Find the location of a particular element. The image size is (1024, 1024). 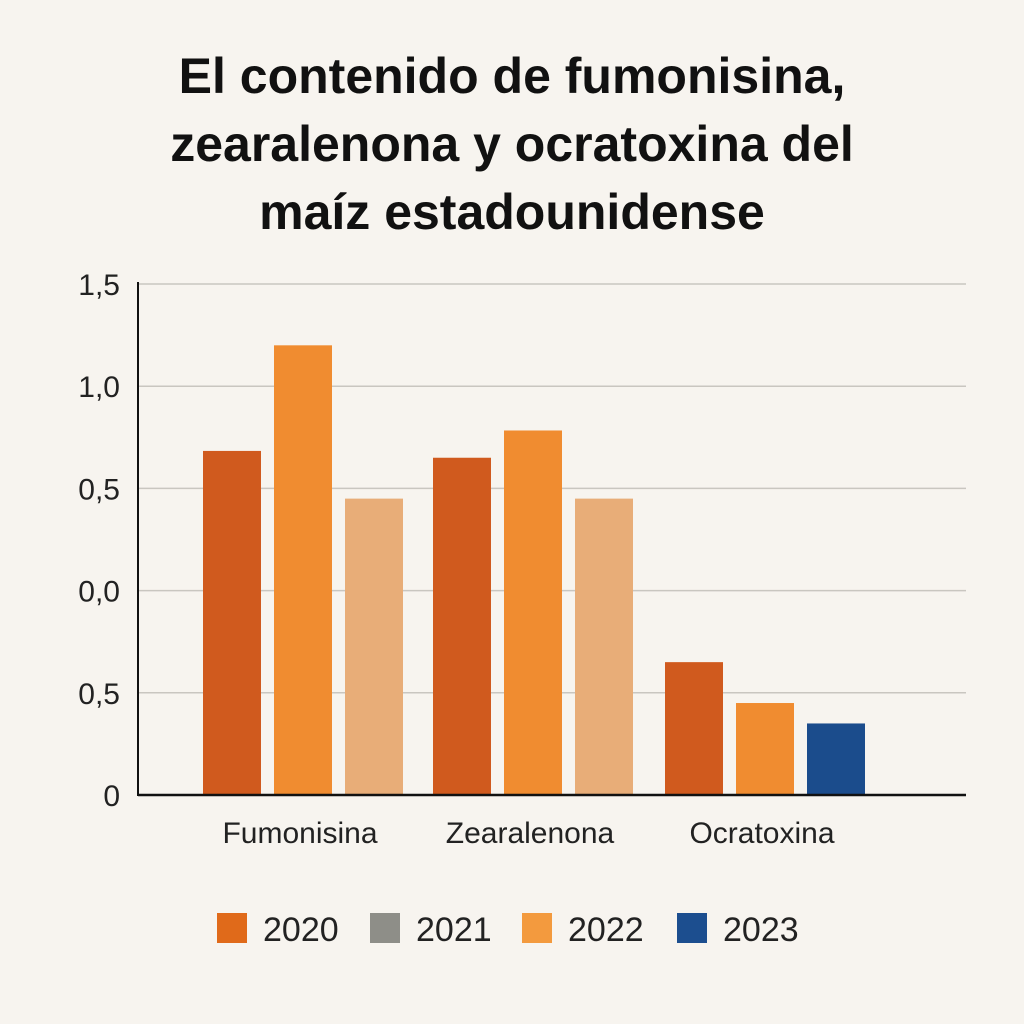

legend-label: 2021 is located at coordinates (454, 930).